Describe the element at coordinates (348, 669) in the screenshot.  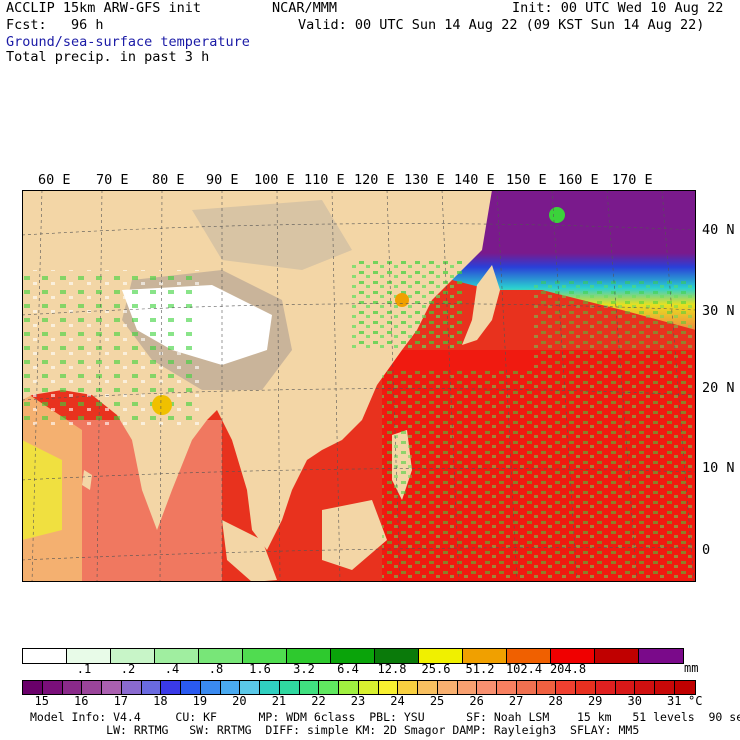
I see `precip-tick-6: 6.4` at that location.